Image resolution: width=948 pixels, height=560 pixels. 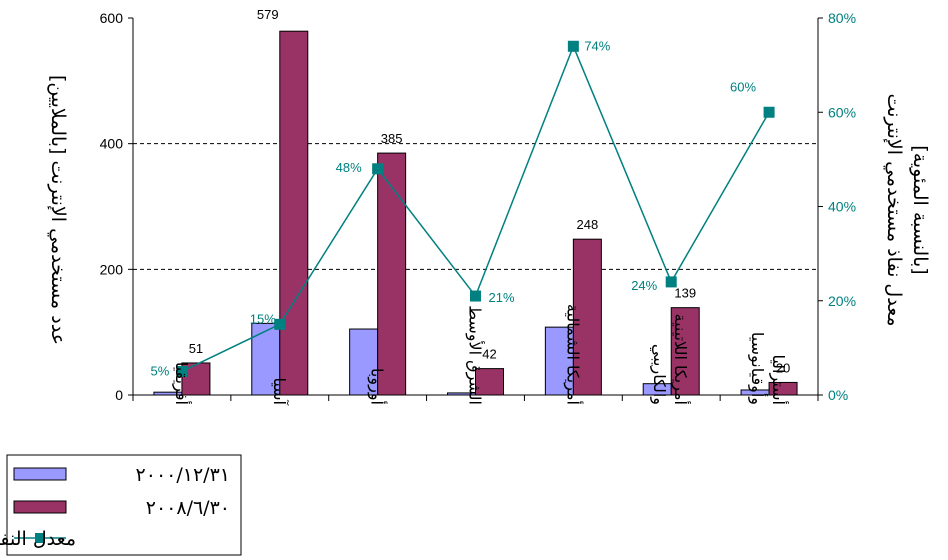 I want to click on legend-marker, so click(x=40, y=538).